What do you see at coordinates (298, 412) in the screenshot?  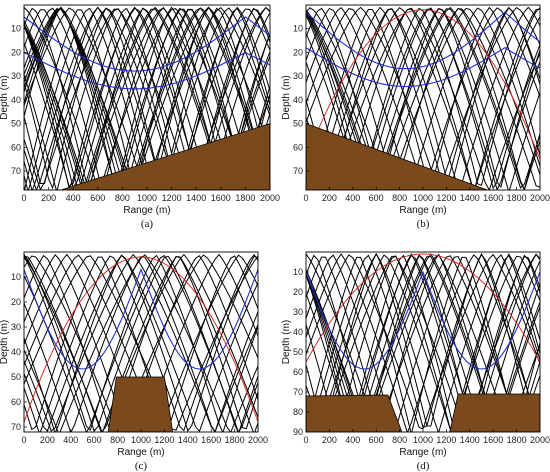 I see `y-tick-label: 80` at bounding box center [298, 412].